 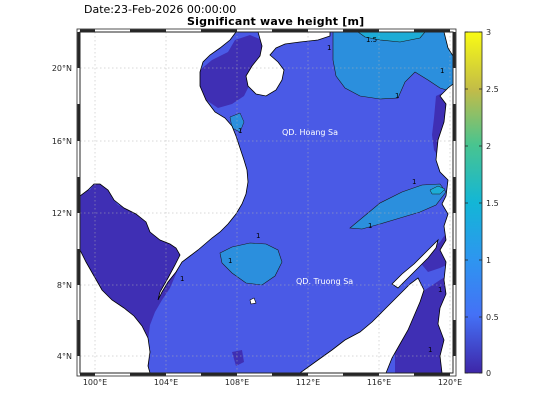 I want to click on wave-region-central, so click(x=398, y=206).